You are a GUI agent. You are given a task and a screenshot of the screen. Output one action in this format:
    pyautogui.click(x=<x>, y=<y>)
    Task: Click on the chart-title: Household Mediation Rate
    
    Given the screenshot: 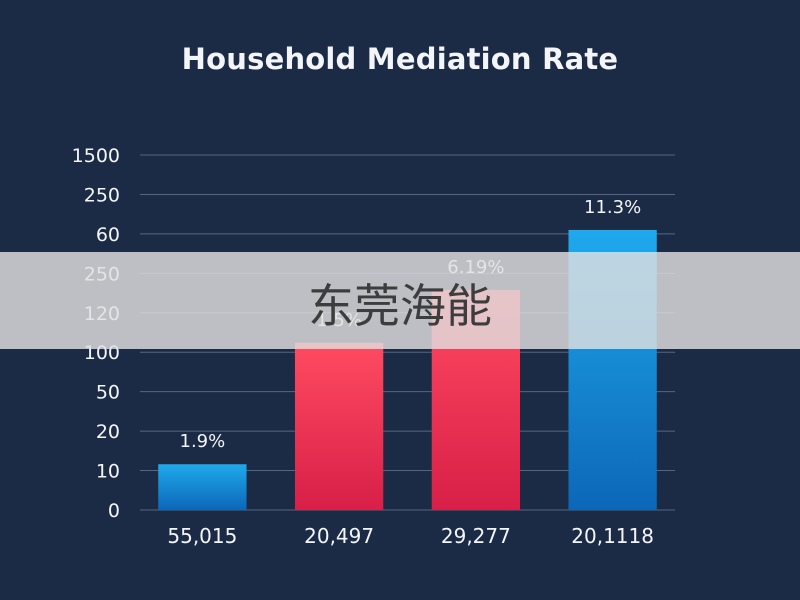 What is the action you would take?
    pyautogui.click(x=400, y=59)
    